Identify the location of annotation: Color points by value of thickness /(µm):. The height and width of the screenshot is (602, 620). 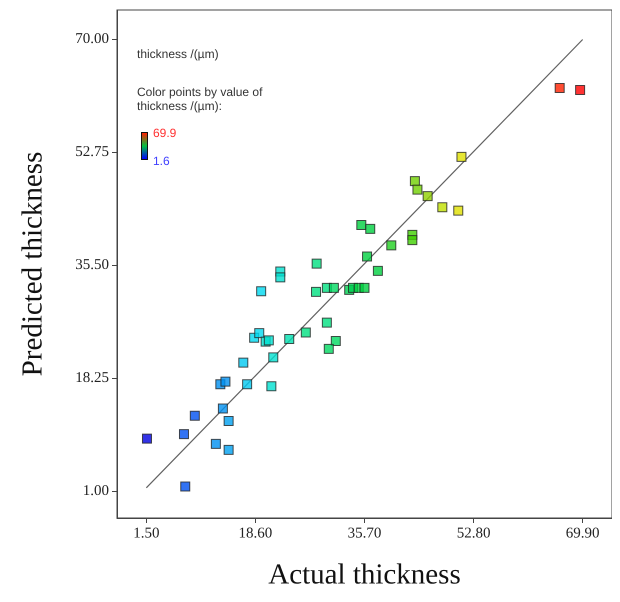
(200, 99).